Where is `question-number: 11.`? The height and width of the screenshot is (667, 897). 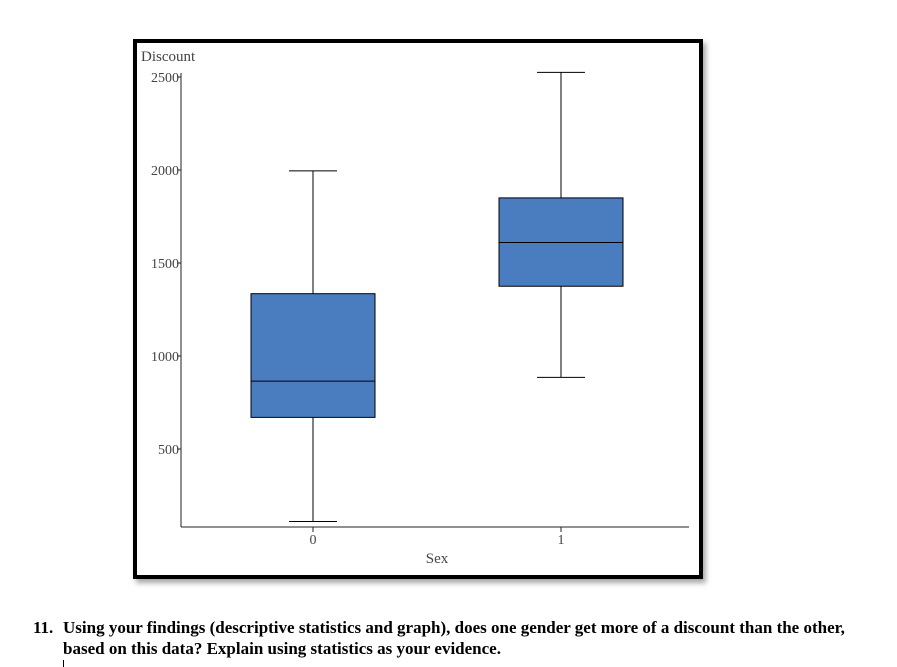
question-number: 11. is located at coordinates (43, 627).